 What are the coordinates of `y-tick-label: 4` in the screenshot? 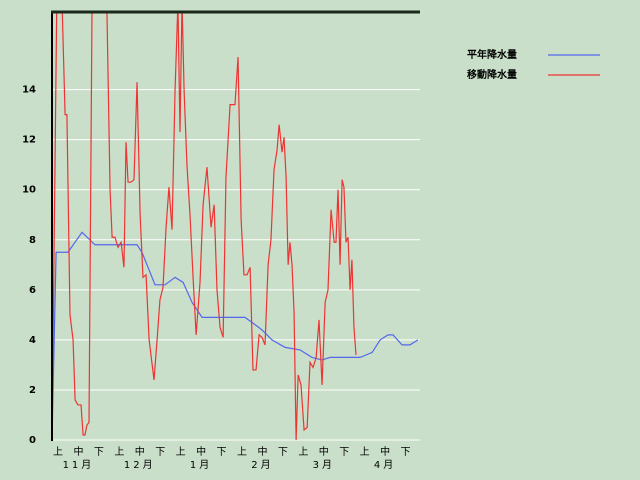 It's located at (32, 340).